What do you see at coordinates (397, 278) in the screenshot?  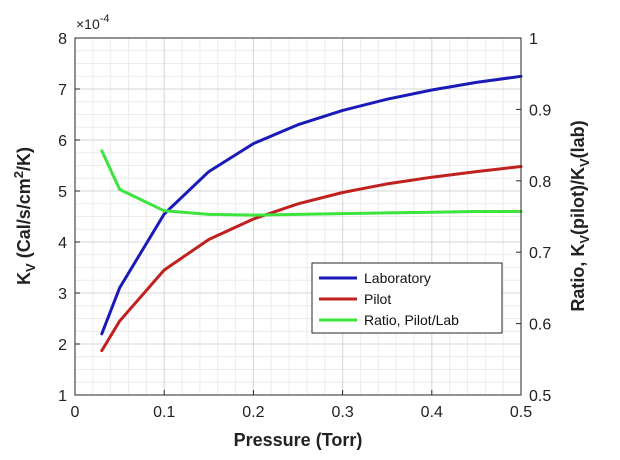 I see `legend-label-laboratory: Laboratory` at bounding box center [397, 278].